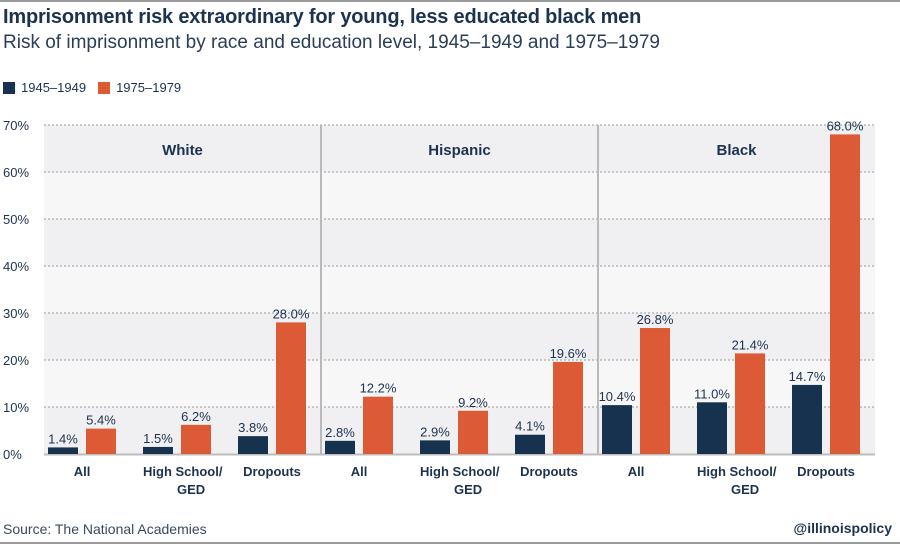 This screenshot has height=545, width=900. Describe the element at coordinates (104, 87) in the screenshot. I see `legend-swatch-1975` at that location.